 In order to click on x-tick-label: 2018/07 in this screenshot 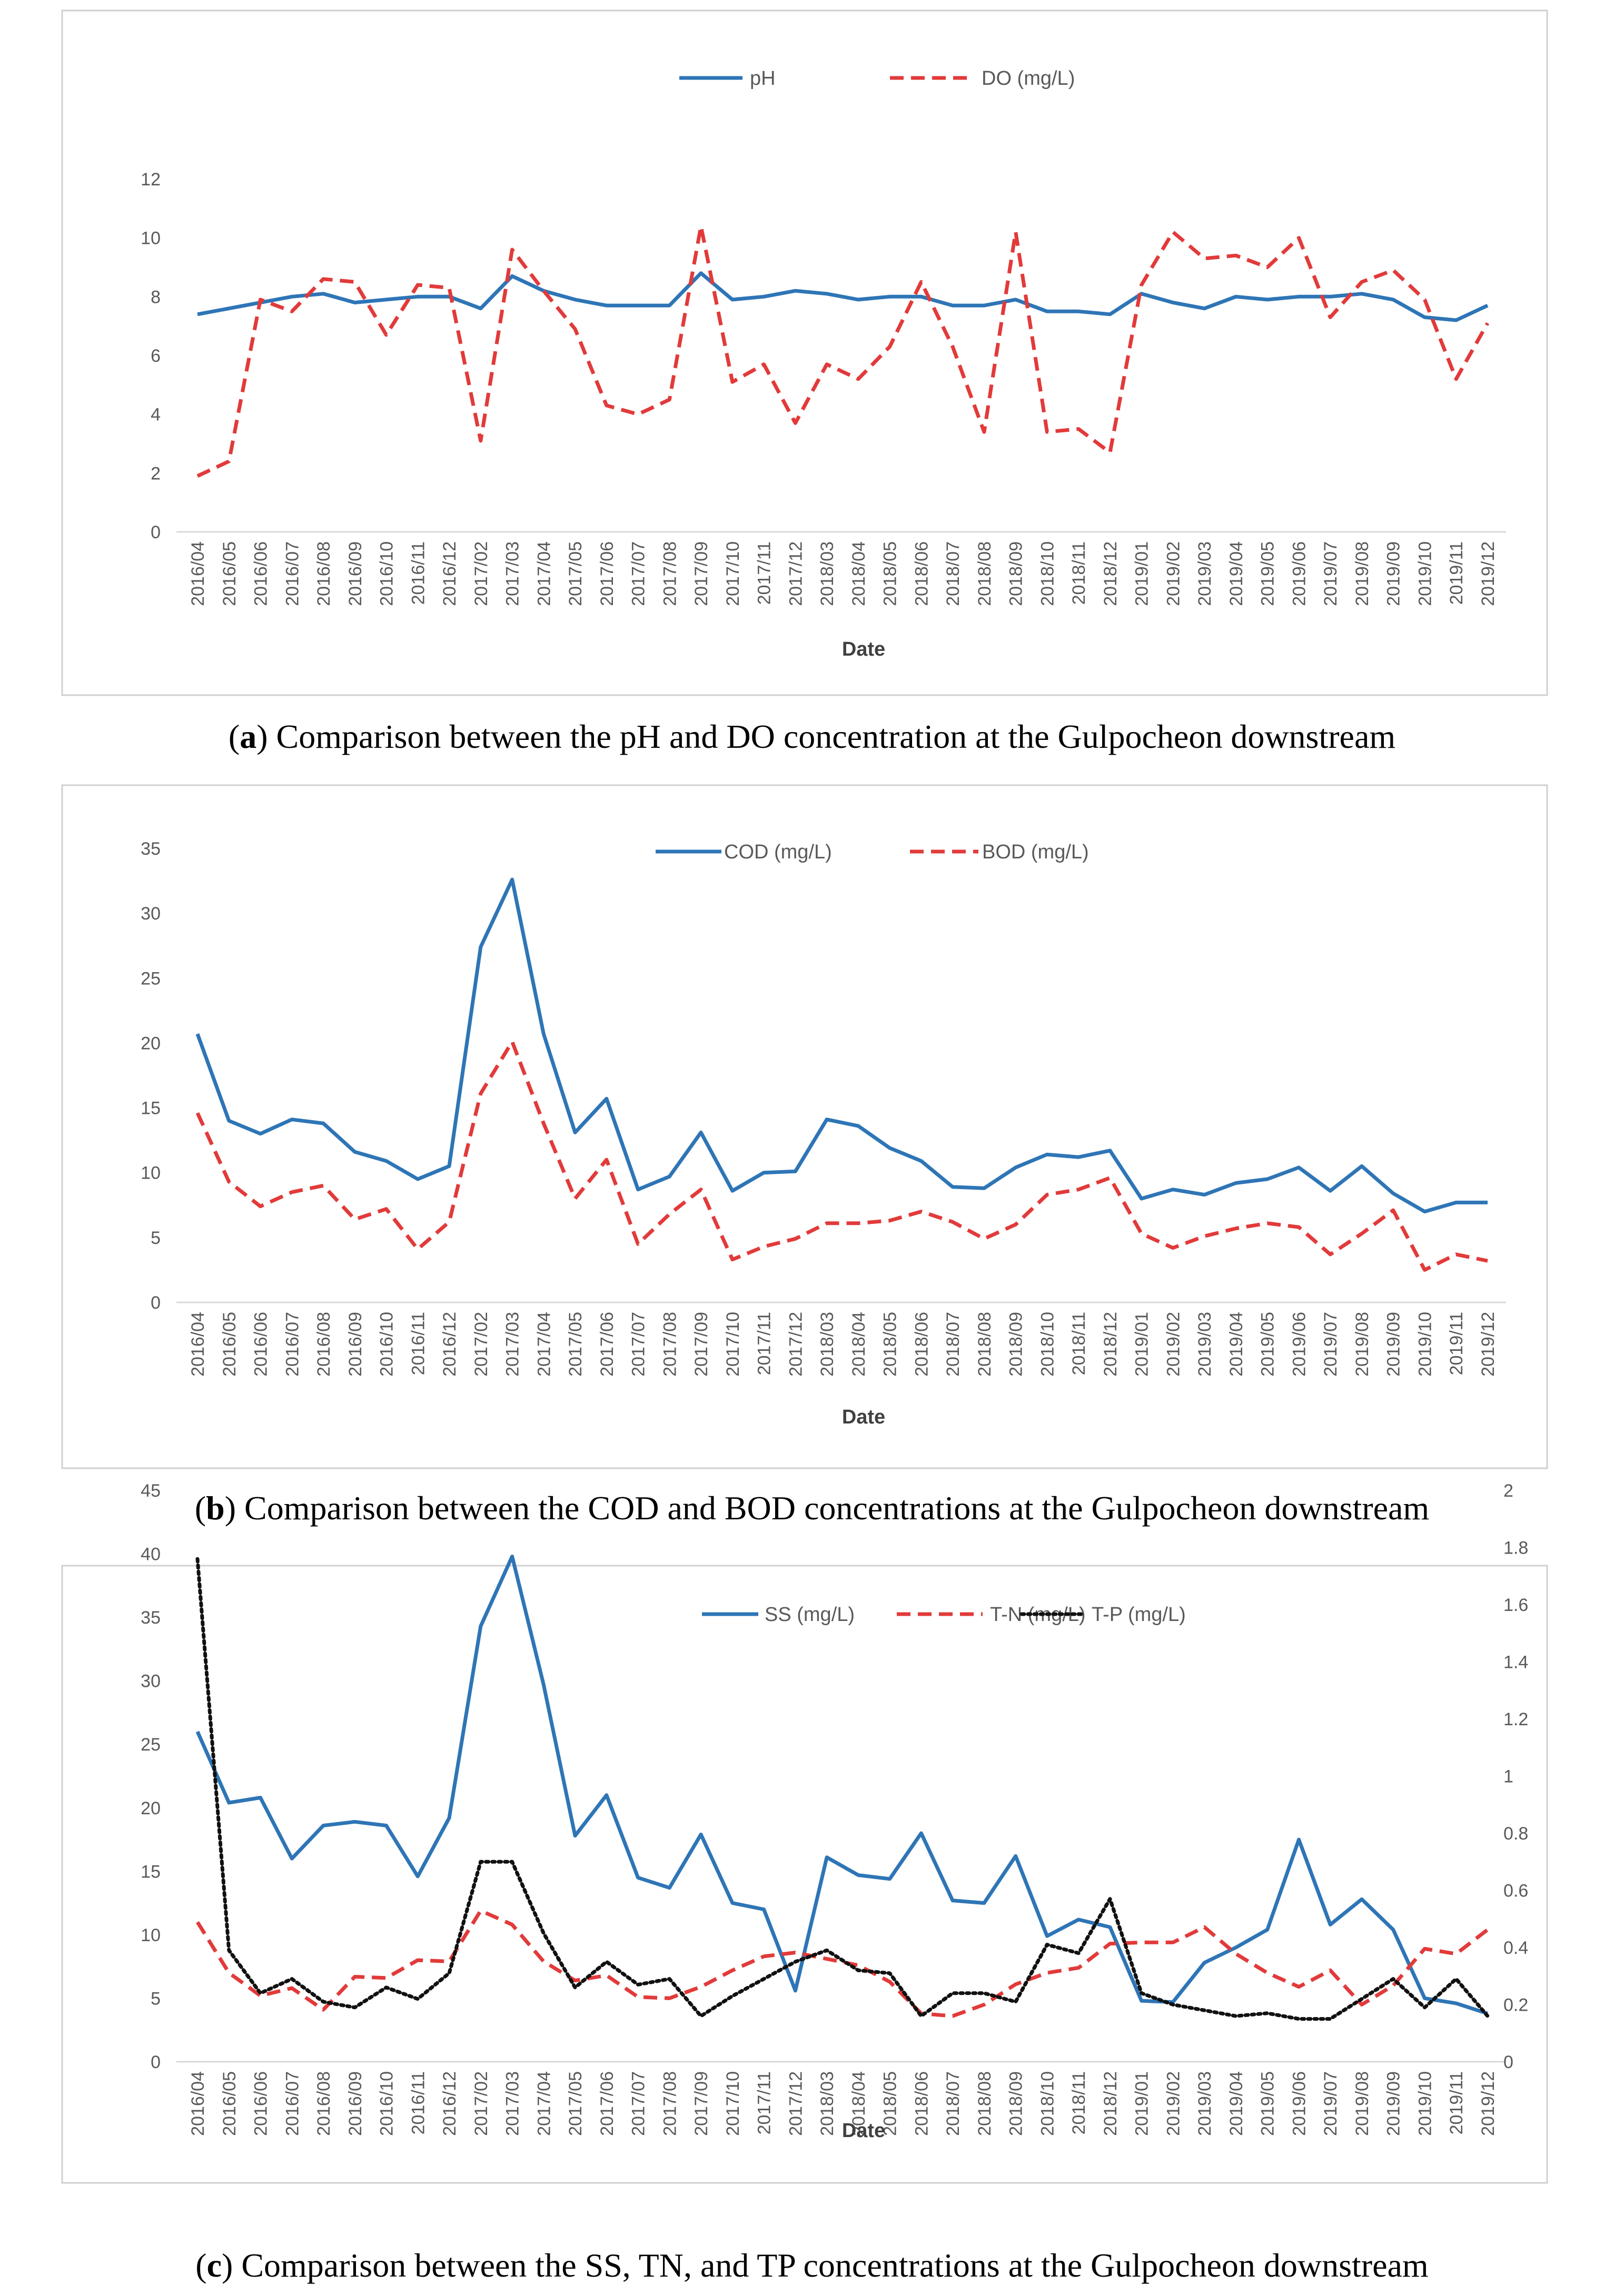, I will do `click(953, 1344)`.